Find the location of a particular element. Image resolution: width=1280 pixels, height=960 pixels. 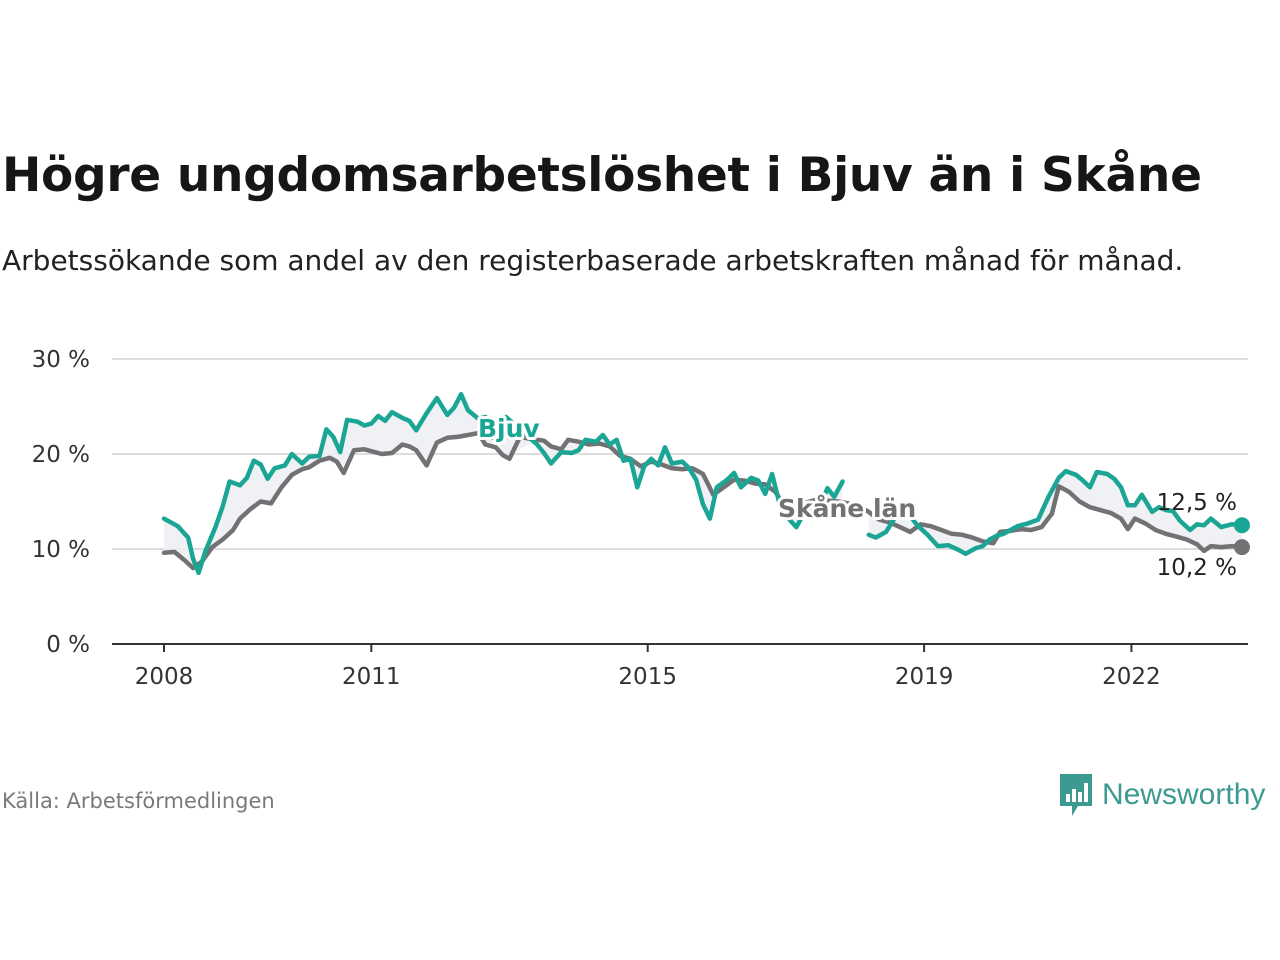

end-point-skane is located at coordinates (1241, 547).